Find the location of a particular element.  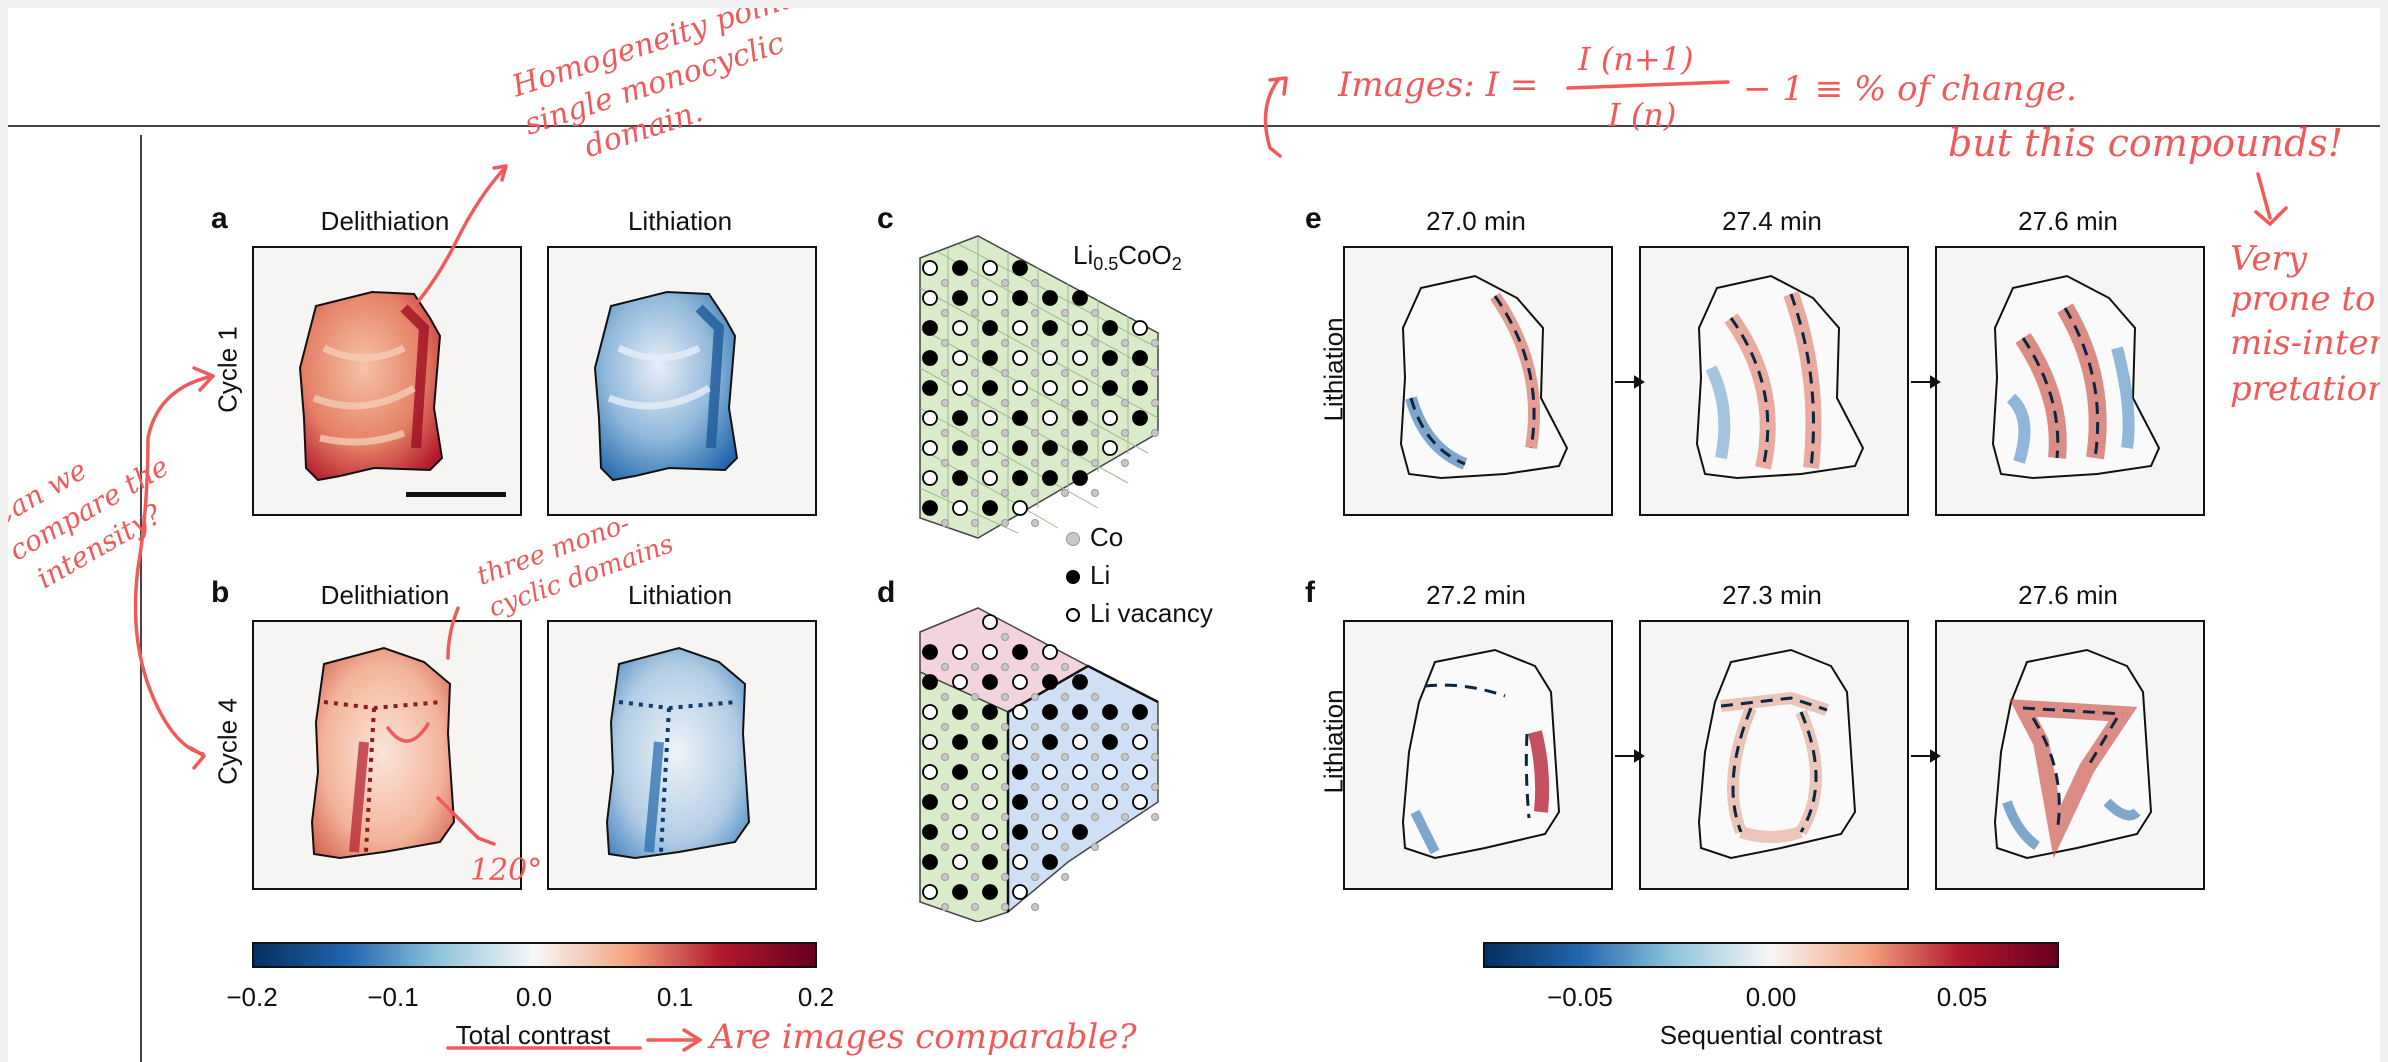

vacancy-marker-icon is located at coordinates (1073, 615).